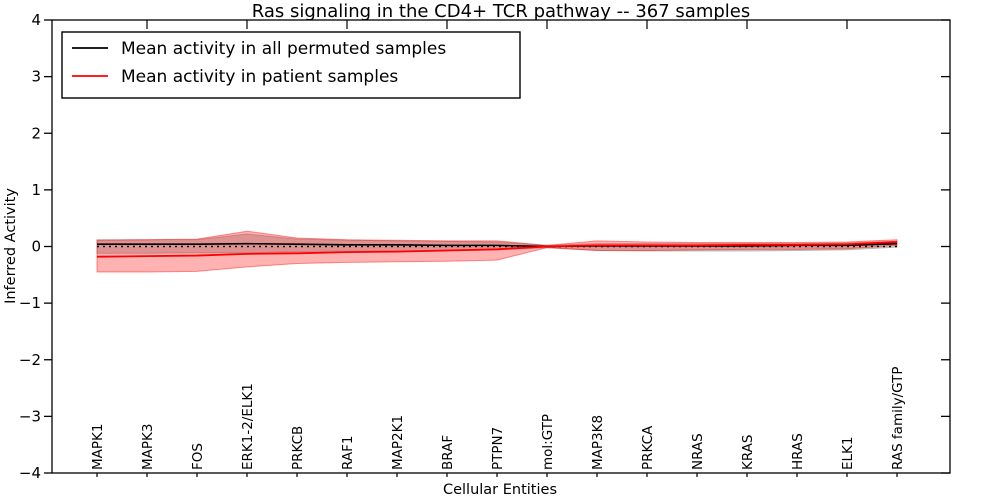 Image resolution: width=1000 pixels, height=500 pixels. Describe the element at coordinates (298, 448) in the screenshot. I see `x-tick-label: PRKCB` at that location.